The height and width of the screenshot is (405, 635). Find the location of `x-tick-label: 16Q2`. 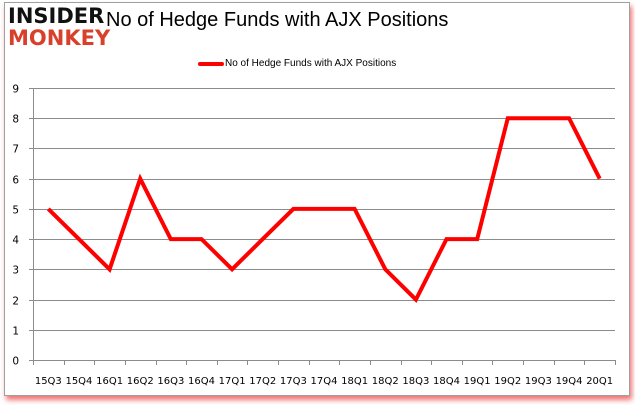

x-tick-label: 16Q2 is located at coordinates (140, 381).